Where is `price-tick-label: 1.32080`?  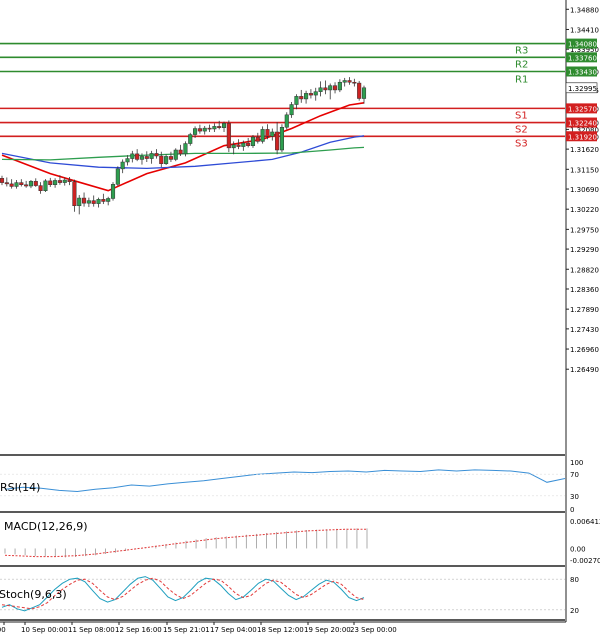
price-tick-label: 1.32080 is located at coordinates (584, 130).